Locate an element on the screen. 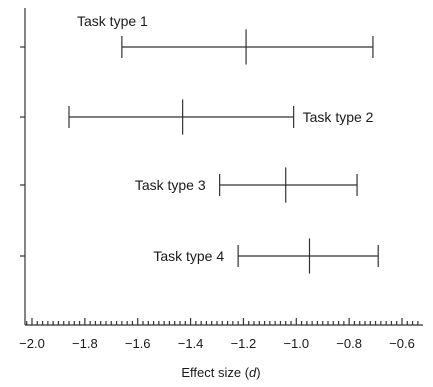 This screenshot has width=433, height=387. y-axis-ticks is located at coordinates (22, 151).